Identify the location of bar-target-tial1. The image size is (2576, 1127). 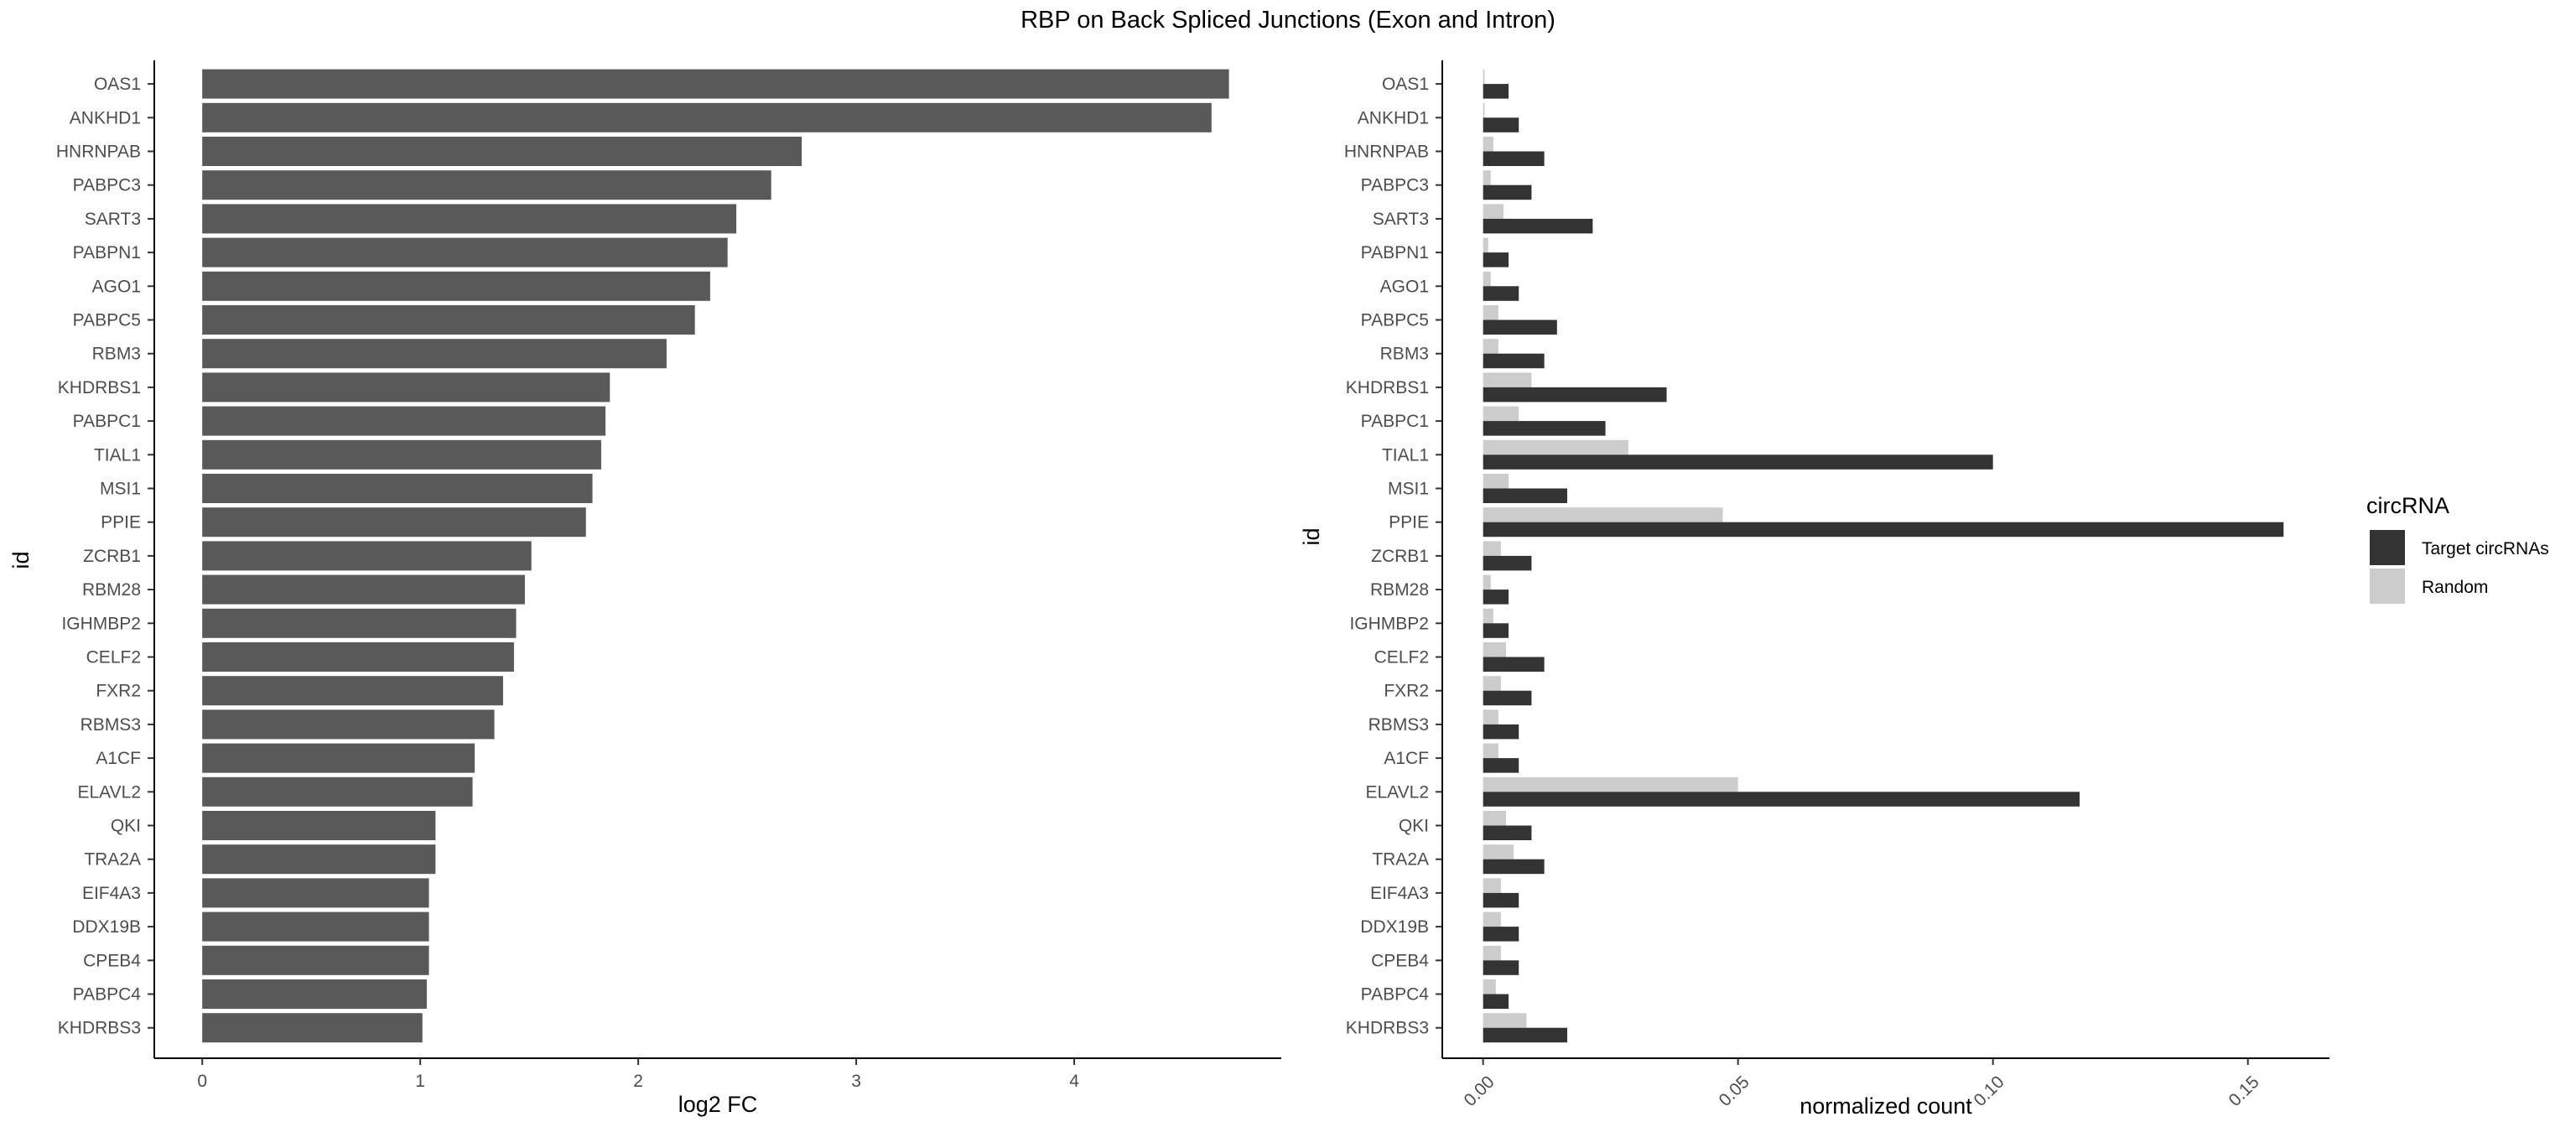
(1738, 462).